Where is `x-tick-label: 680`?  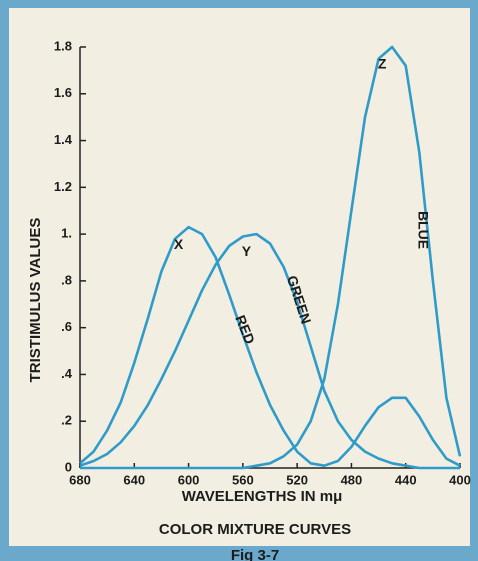
x-tick-label: 680 is located at coordinates (80, 479).